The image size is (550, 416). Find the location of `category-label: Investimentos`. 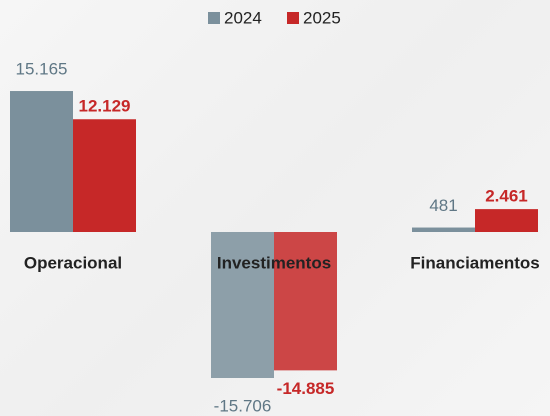

category-label: Investimentos is located at coordinates (274, 262).